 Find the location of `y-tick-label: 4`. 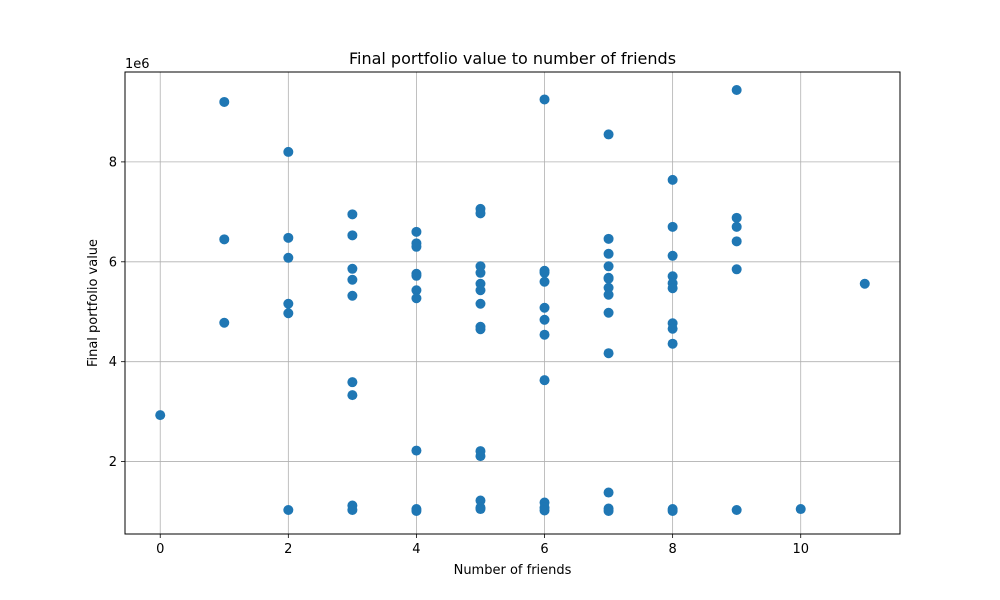

y-tick-label: 4 is located at coordinates (113, 362).